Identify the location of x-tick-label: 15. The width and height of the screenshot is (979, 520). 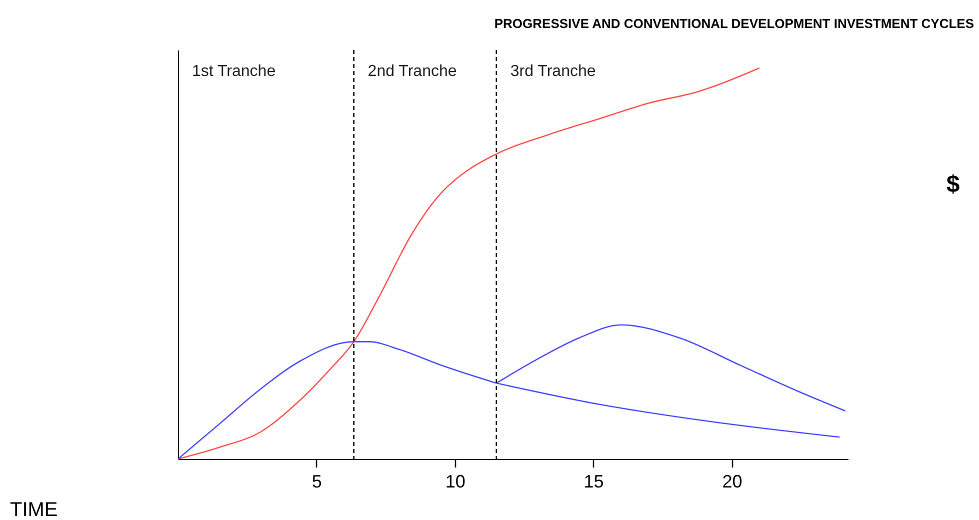
(594, 482).